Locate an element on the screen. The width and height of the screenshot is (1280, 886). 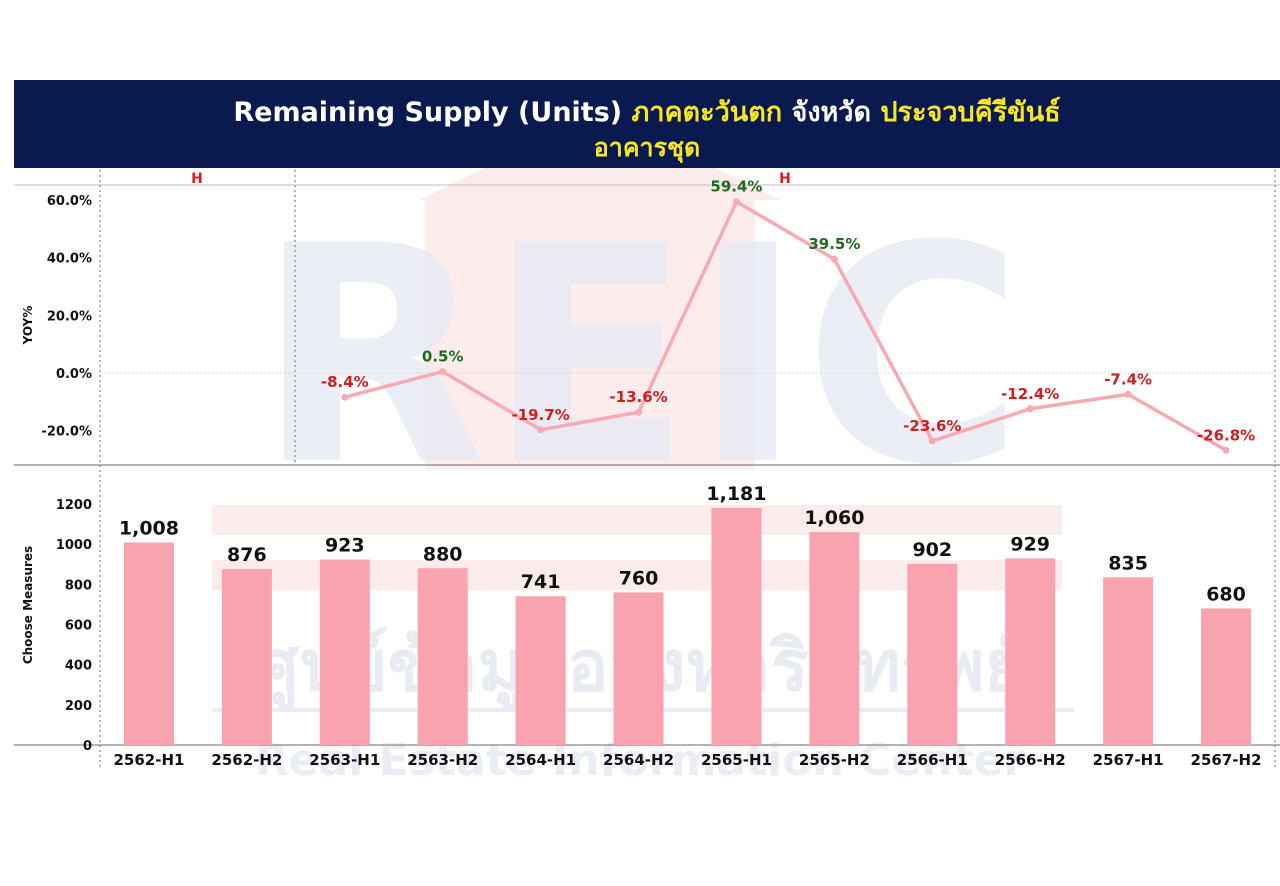
bar-data-label: 923 is located at coordinates (345, 546).